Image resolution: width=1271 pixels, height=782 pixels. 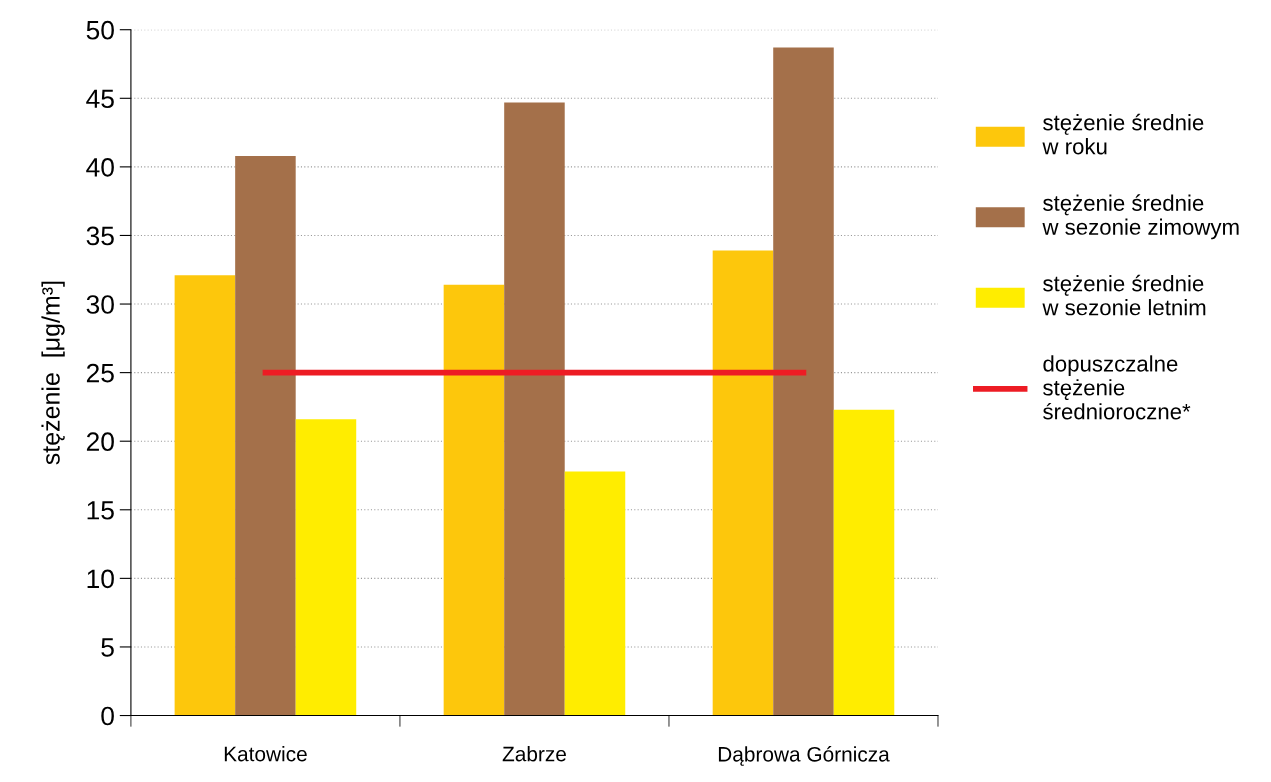 What do you see at coordinates (100, 99) in the screenshot?
I see `y-tick-label: 45` at bounding box center [100, 99].